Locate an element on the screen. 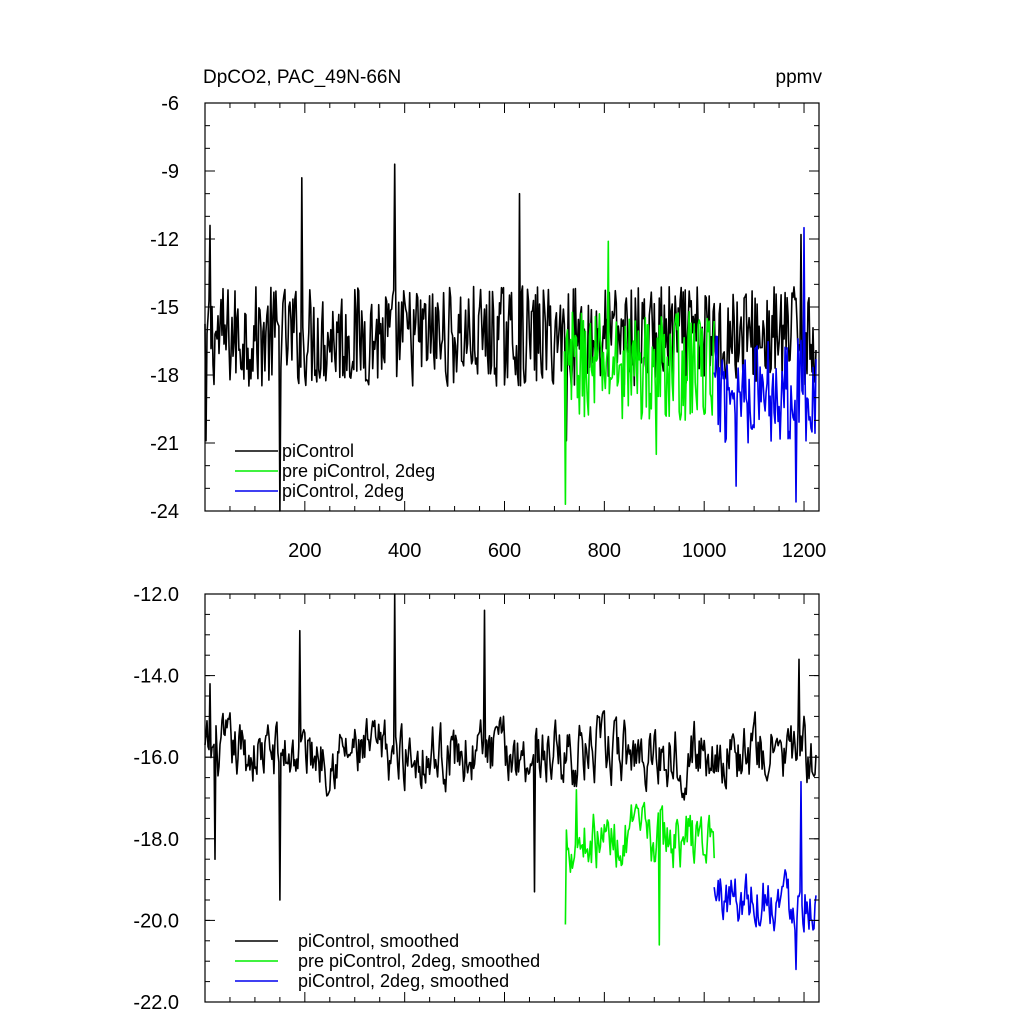 This screenshot has height=1024, width=1024. legend-label: pre piControl, 2deg is located at coordinates (358, 471).